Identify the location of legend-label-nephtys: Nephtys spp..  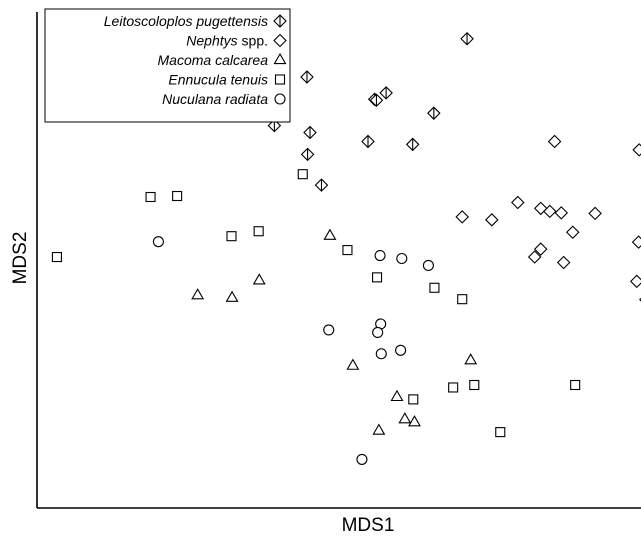
(227, 41).